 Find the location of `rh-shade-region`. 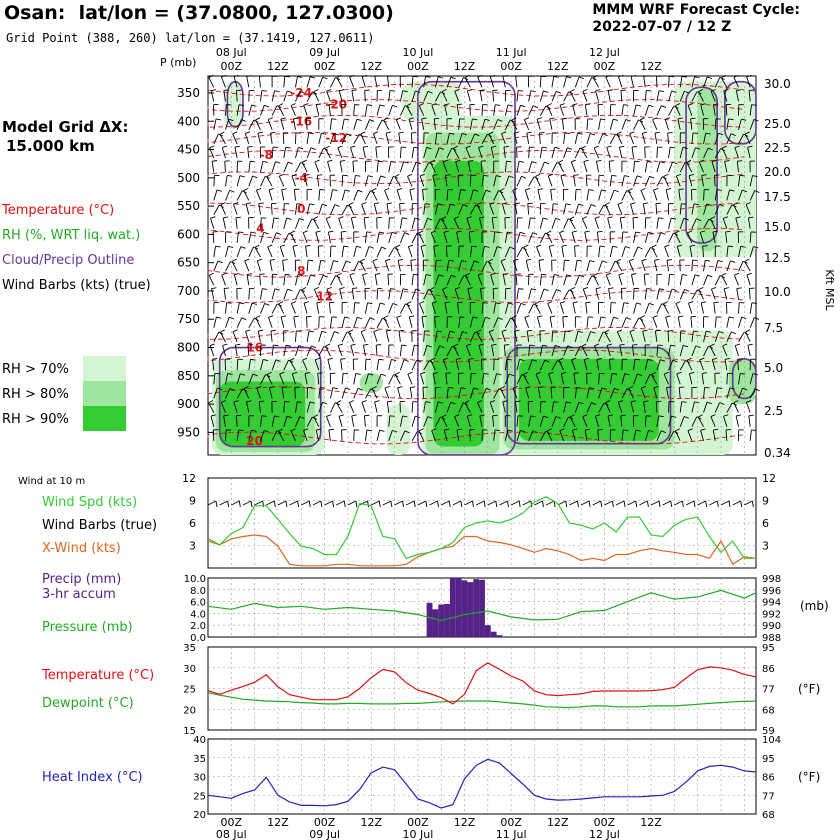

rh-shade-region is located at coordinates (707, 169).